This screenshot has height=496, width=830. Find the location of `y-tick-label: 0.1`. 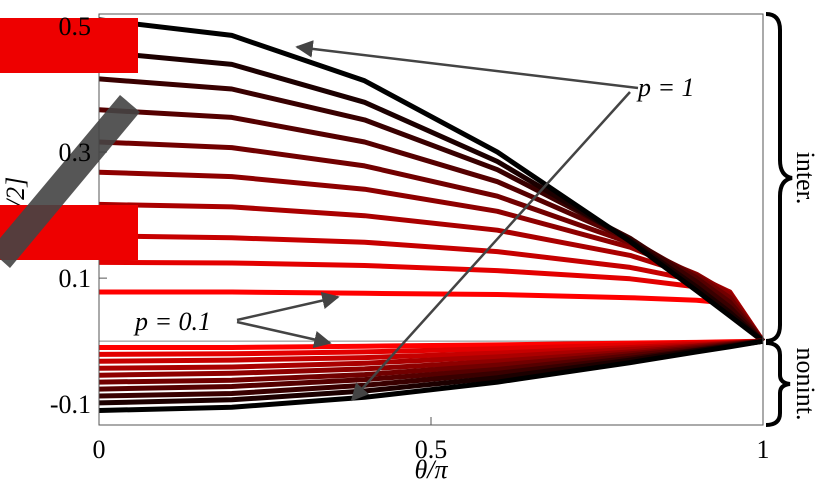

y-tick-label: 0.1 is located at coordinates (75, 278).